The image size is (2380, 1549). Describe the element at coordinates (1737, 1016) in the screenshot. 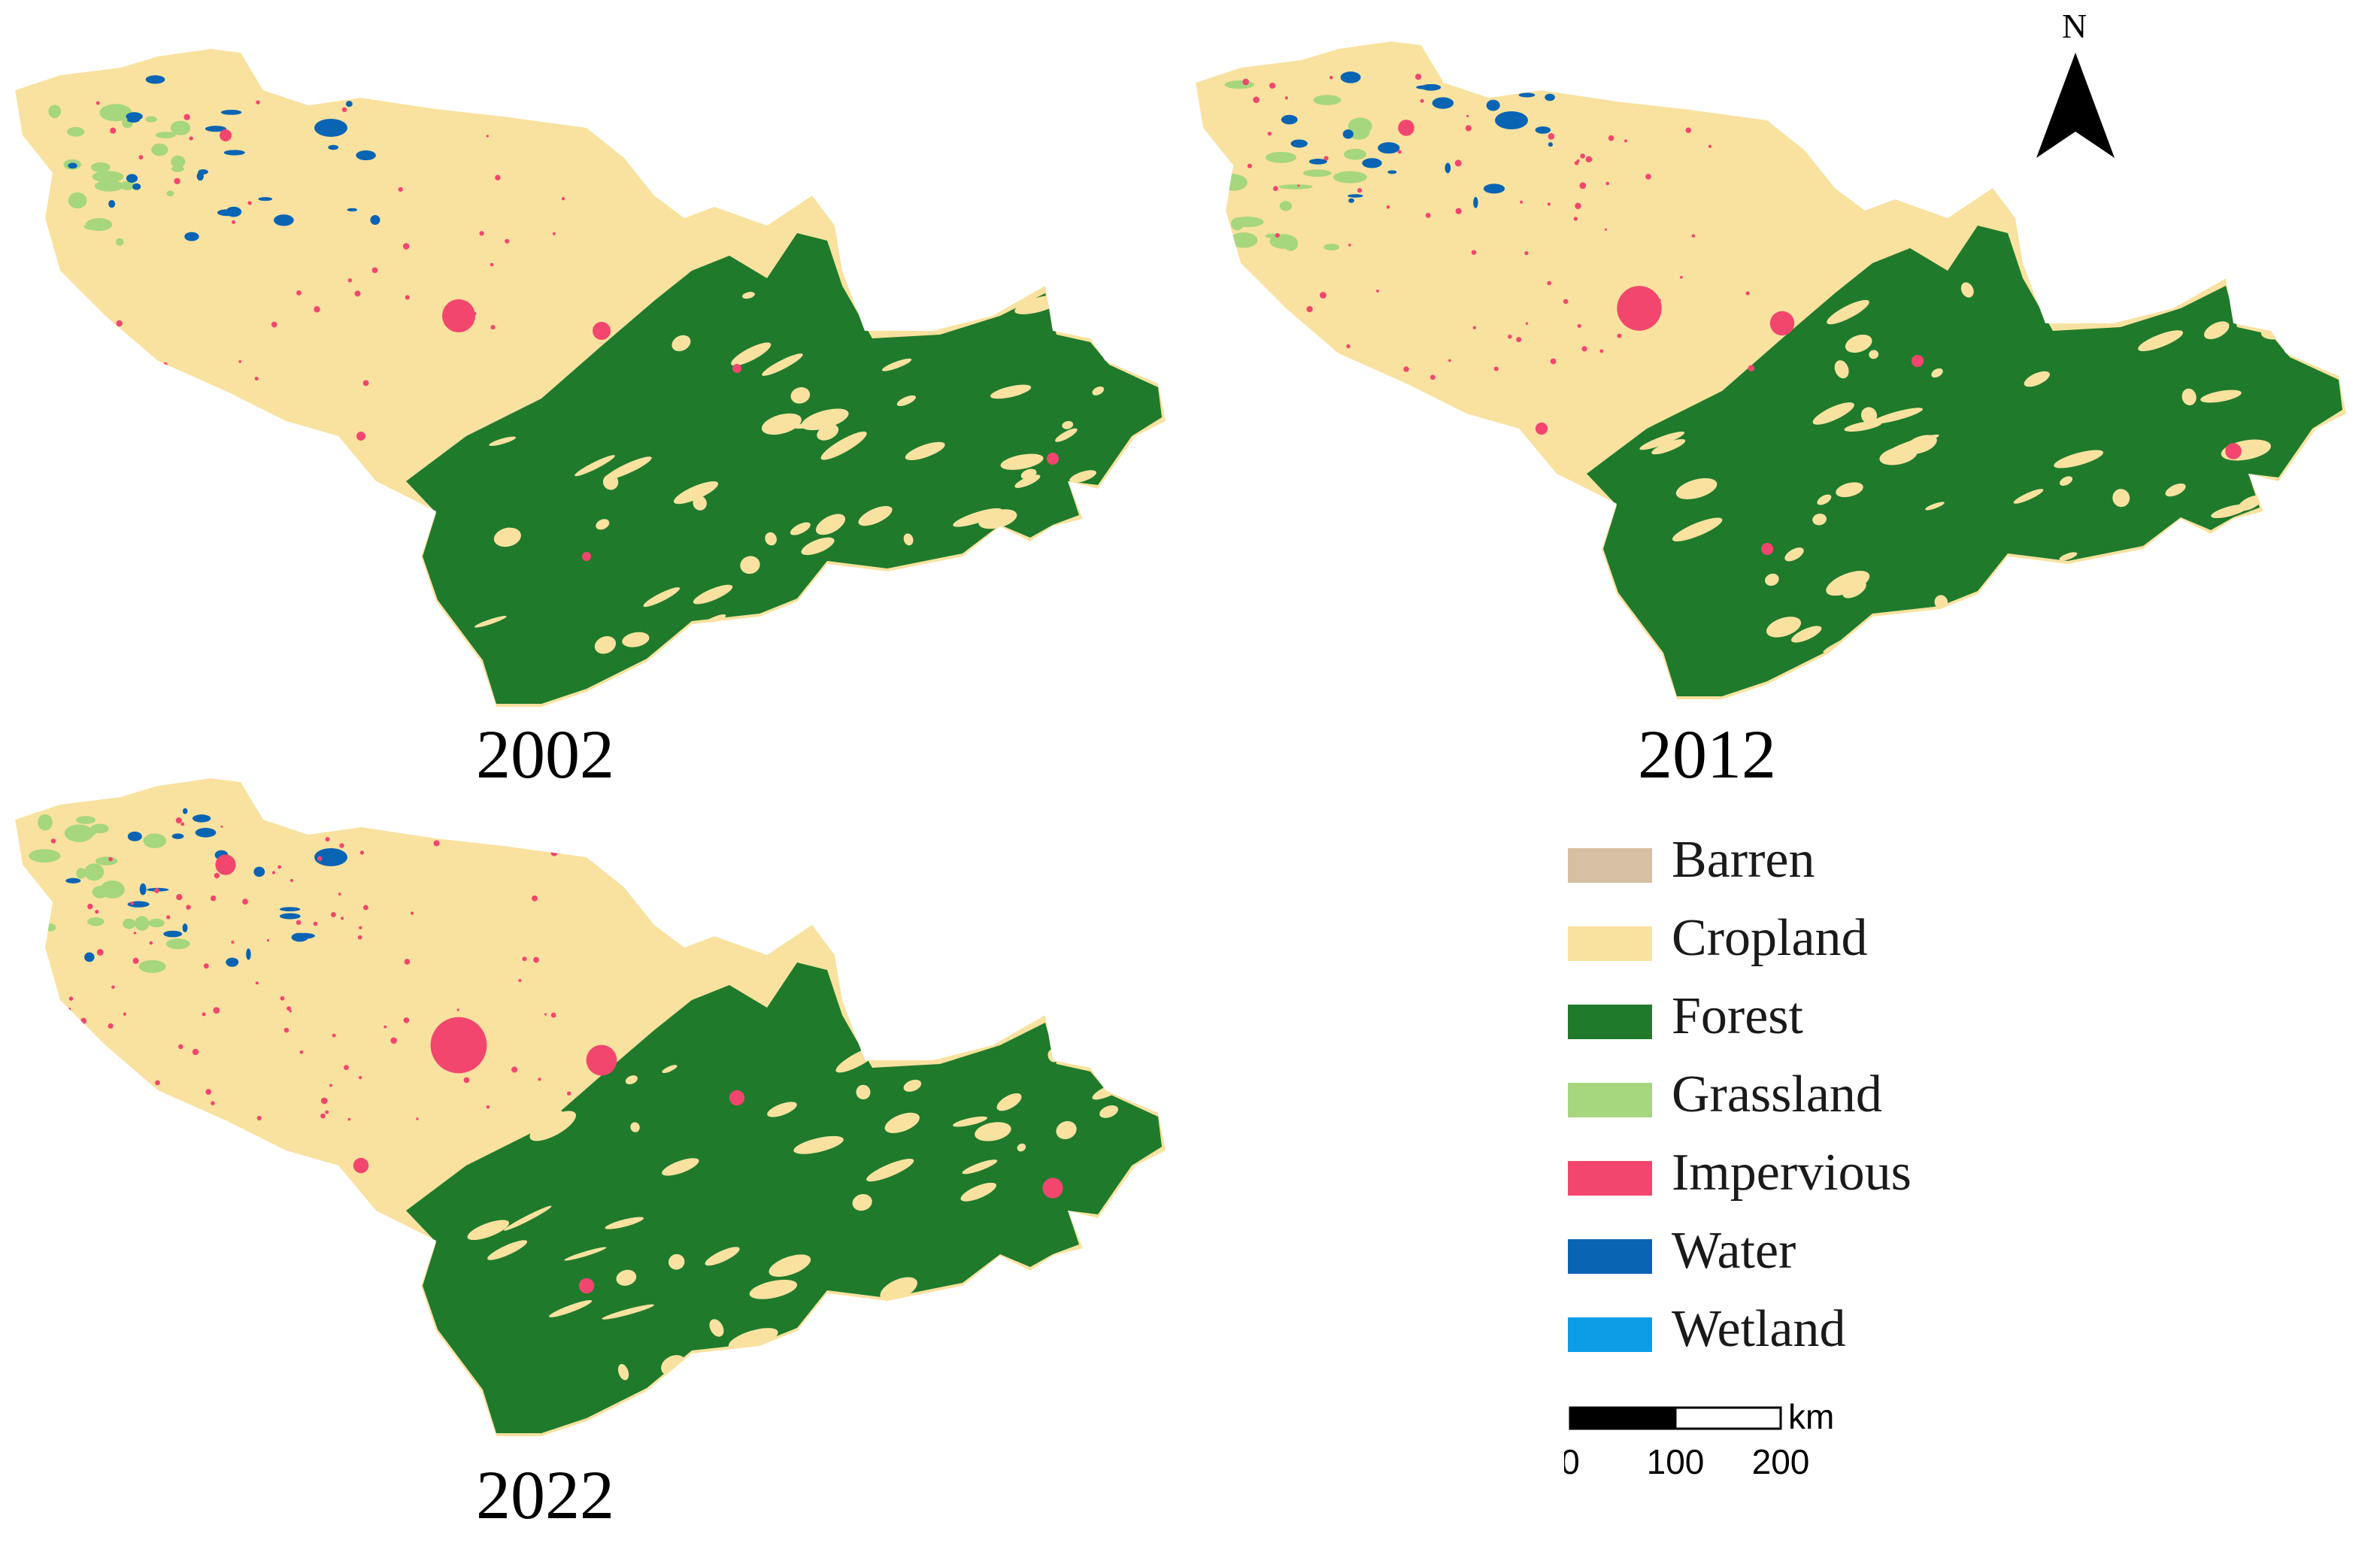

I see `legend-label: Forest` at that location.